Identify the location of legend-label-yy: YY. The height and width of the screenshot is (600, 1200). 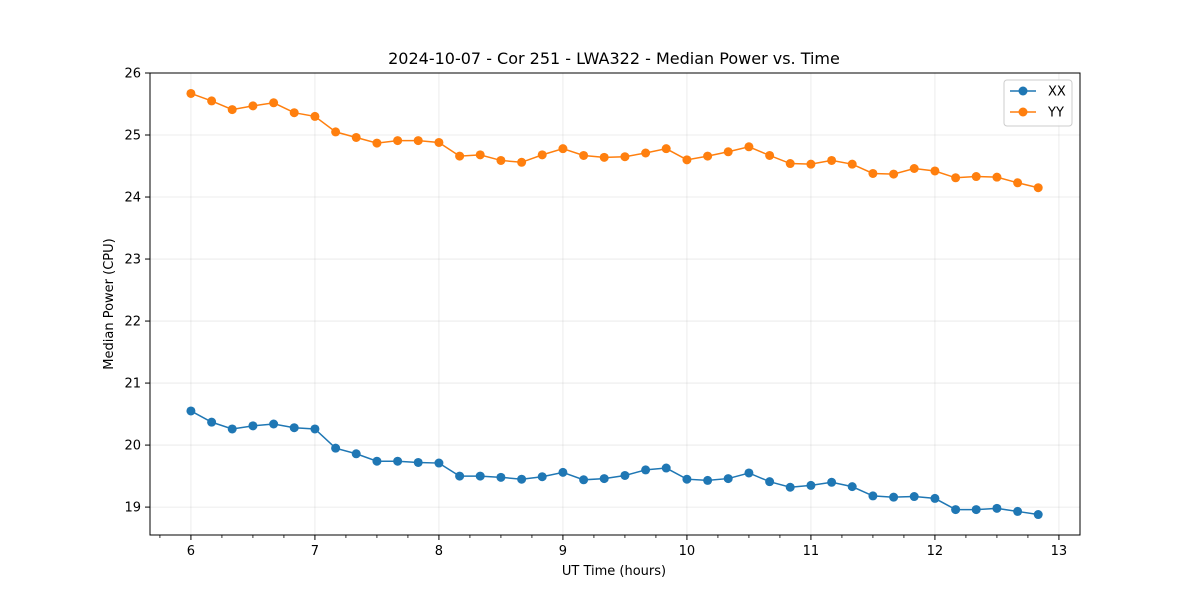
(1055, 113).